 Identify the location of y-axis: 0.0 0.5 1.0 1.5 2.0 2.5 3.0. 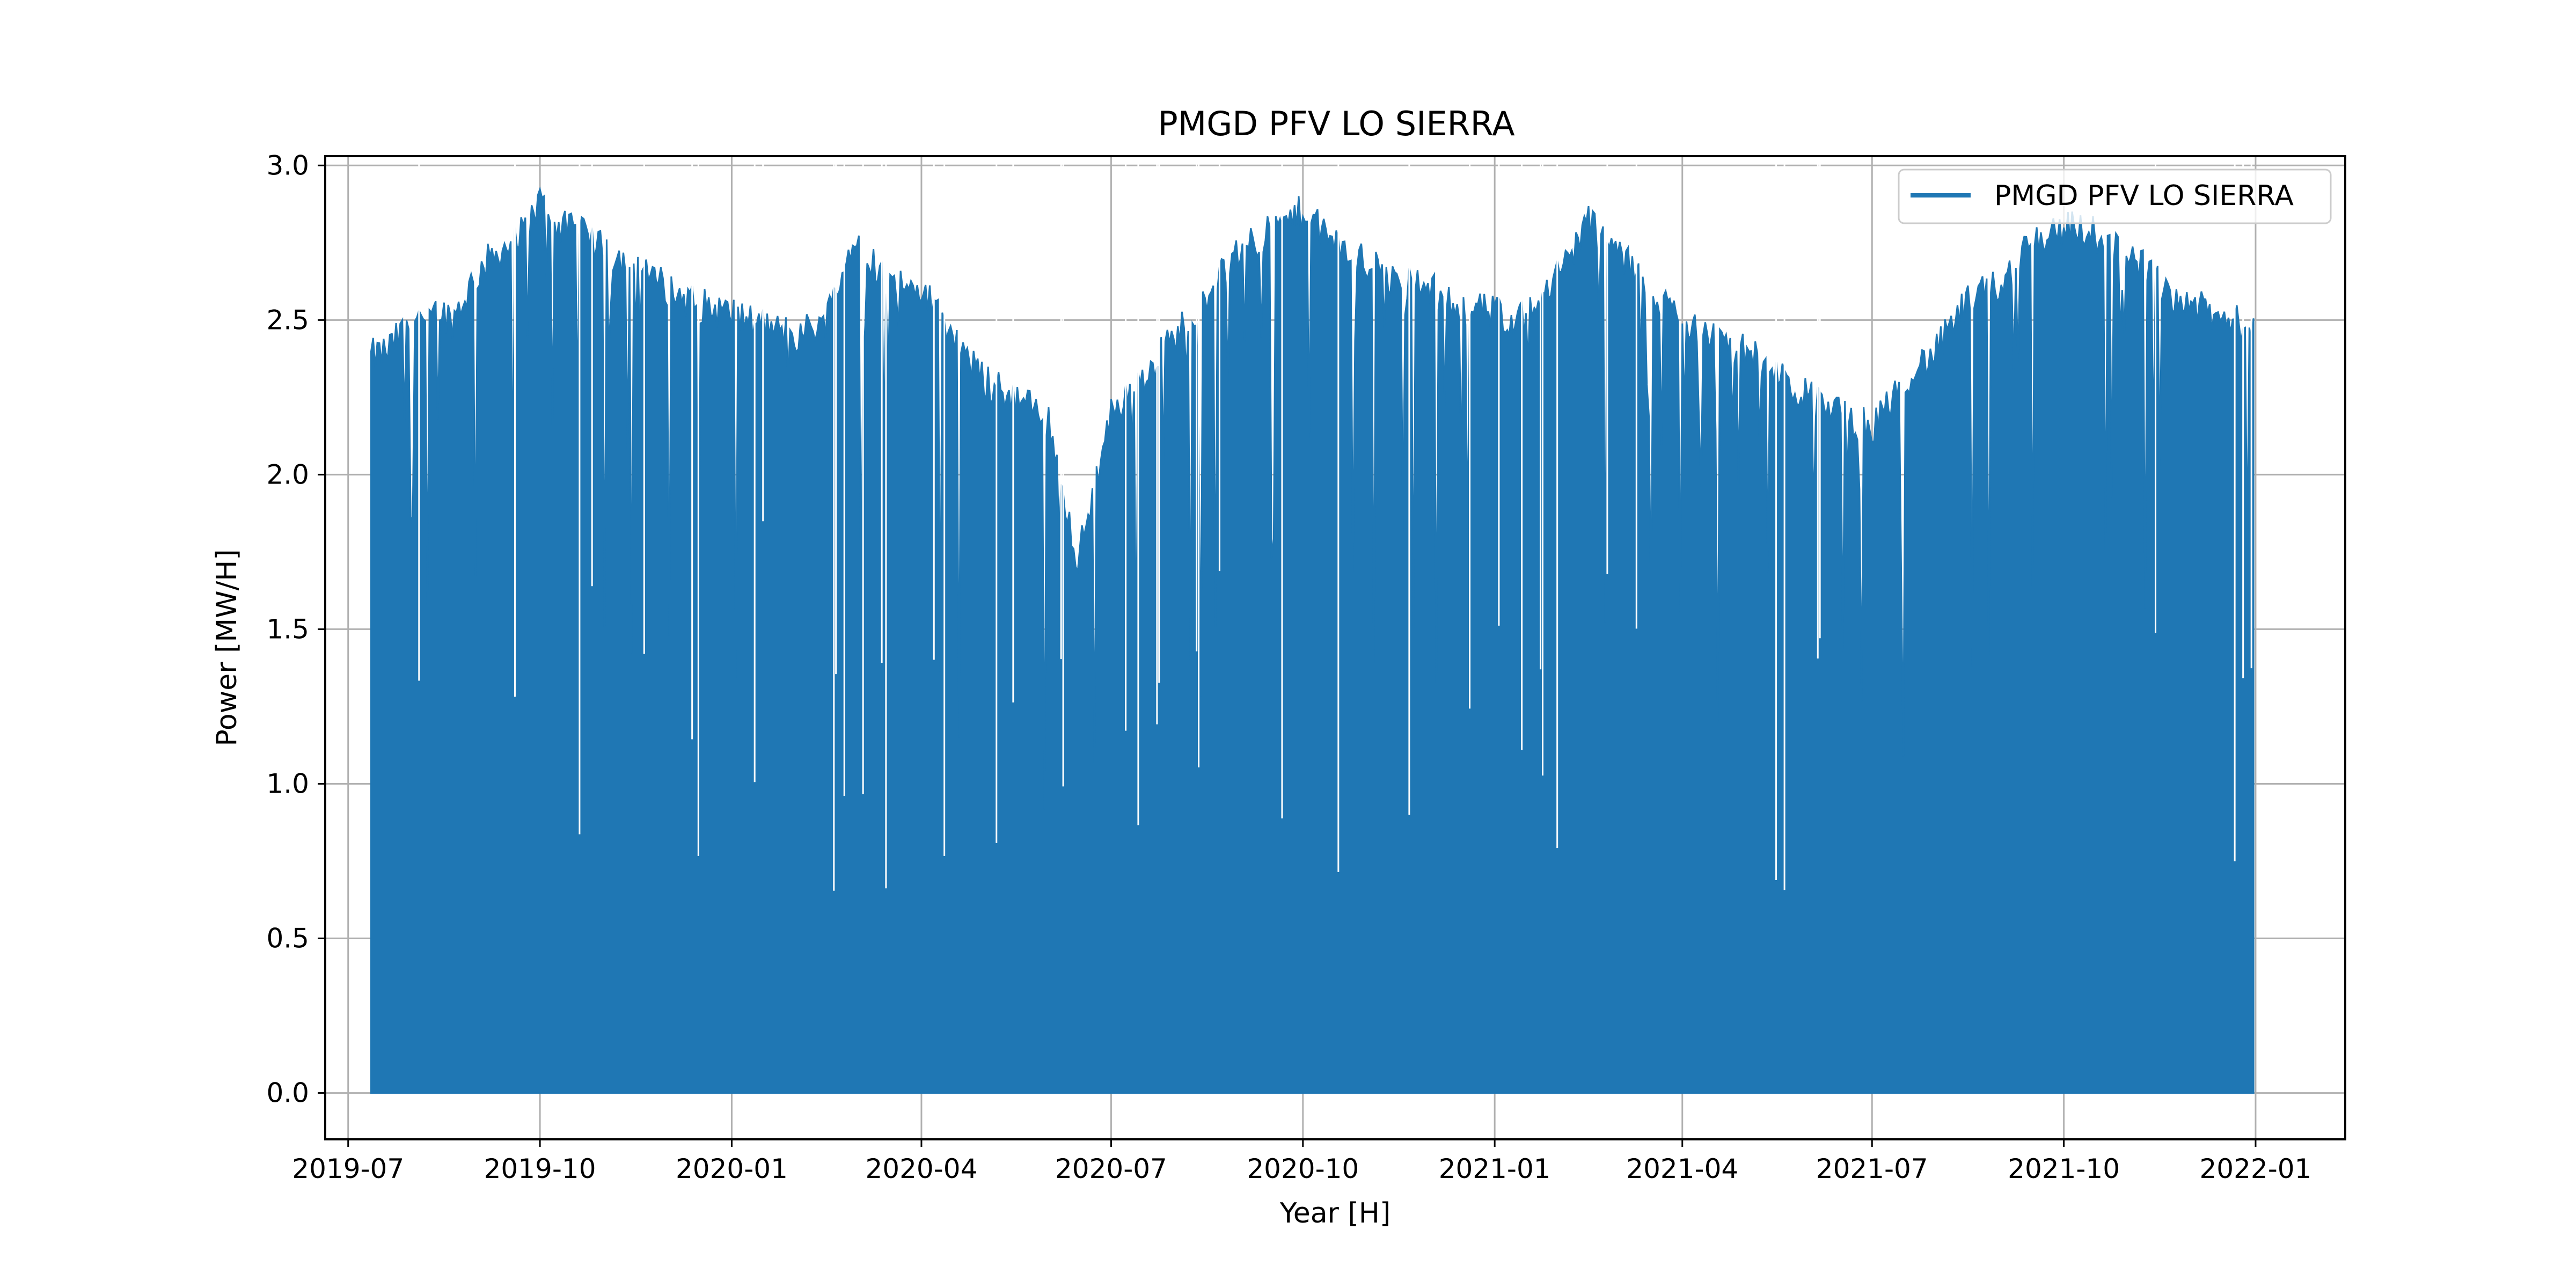
(295, 629).